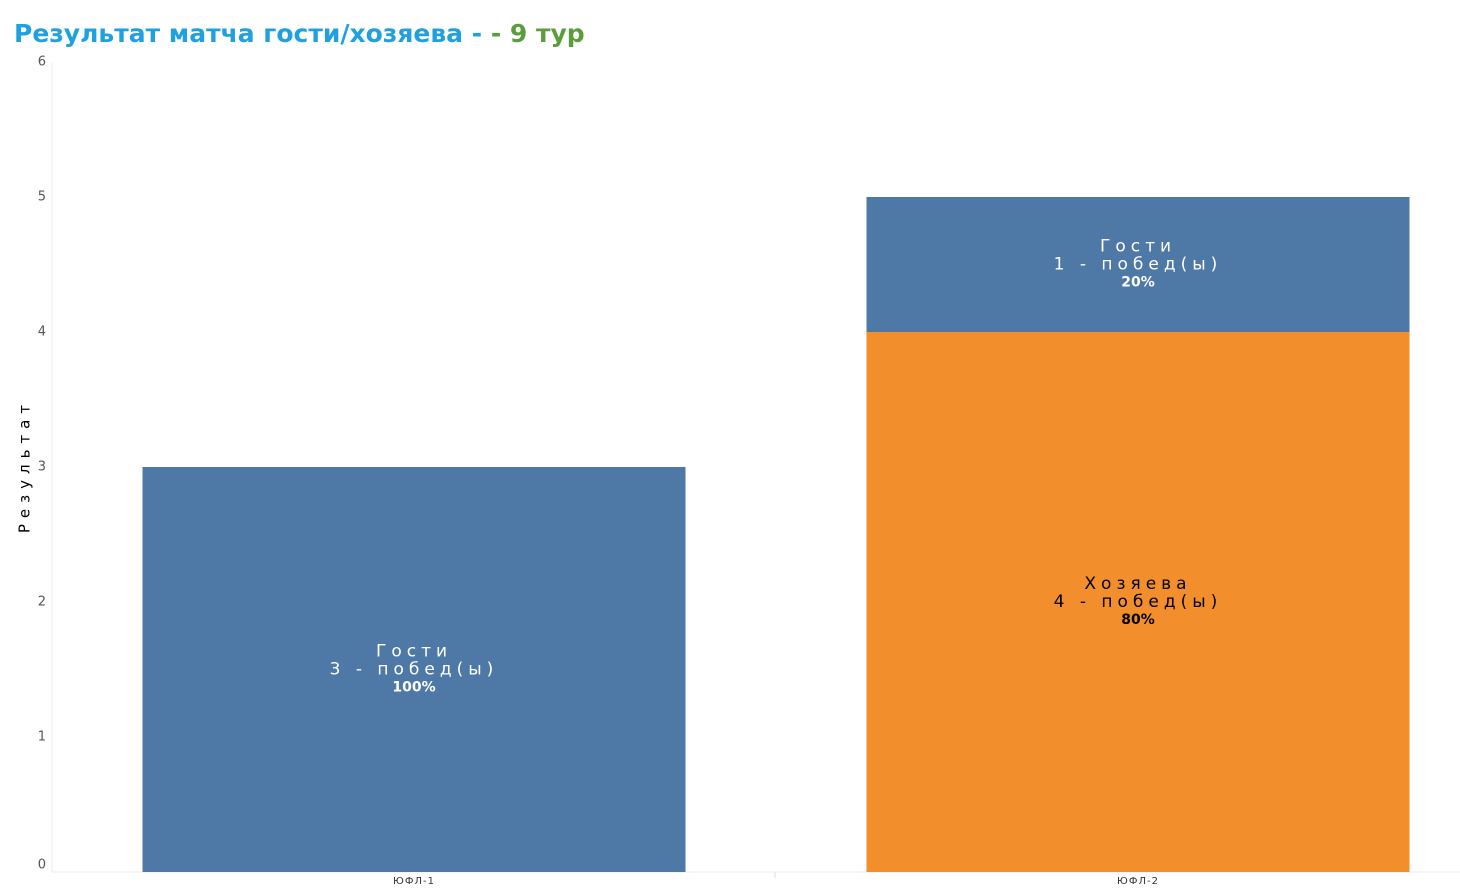  What do you see at coordinates (42, 737) in the screenshot?
I see `y-tick-label: 1` at bounding box center [42, 737].